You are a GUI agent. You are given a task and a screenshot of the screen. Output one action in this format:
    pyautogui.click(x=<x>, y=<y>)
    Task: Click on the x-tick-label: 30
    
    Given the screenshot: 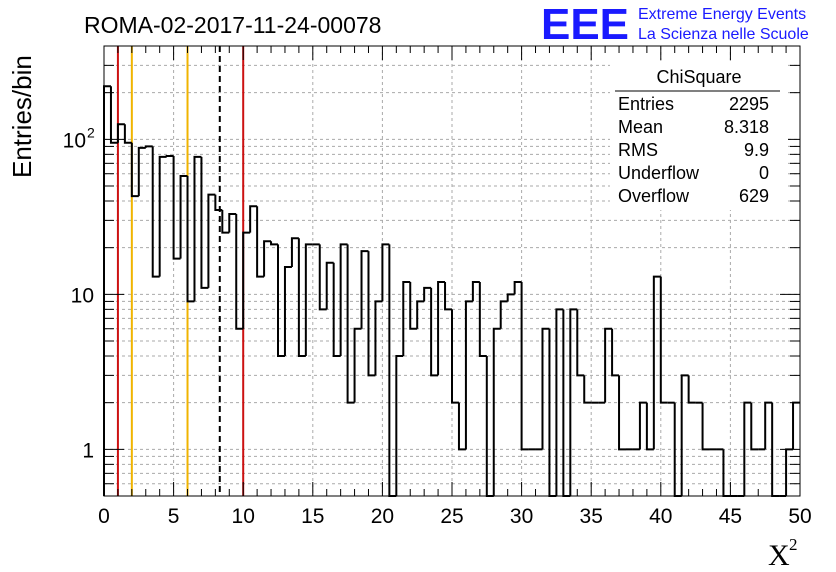 What is the action you would take?
    pyautogui.click(x=521, y=516)
    